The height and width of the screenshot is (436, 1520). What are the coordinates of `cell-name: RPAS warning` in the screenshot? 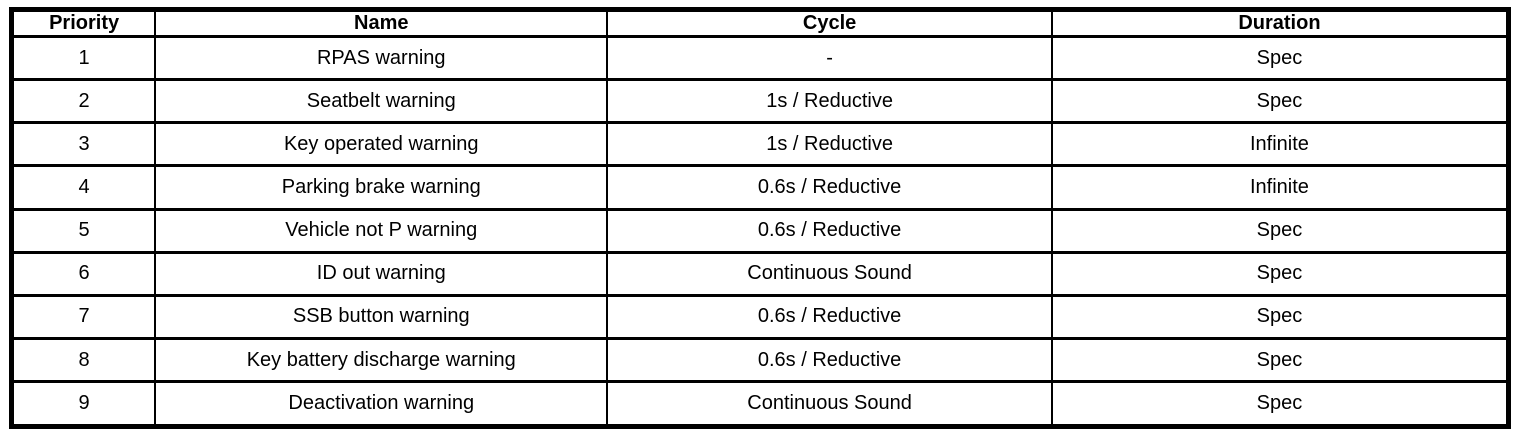 It's located at (381, 58).